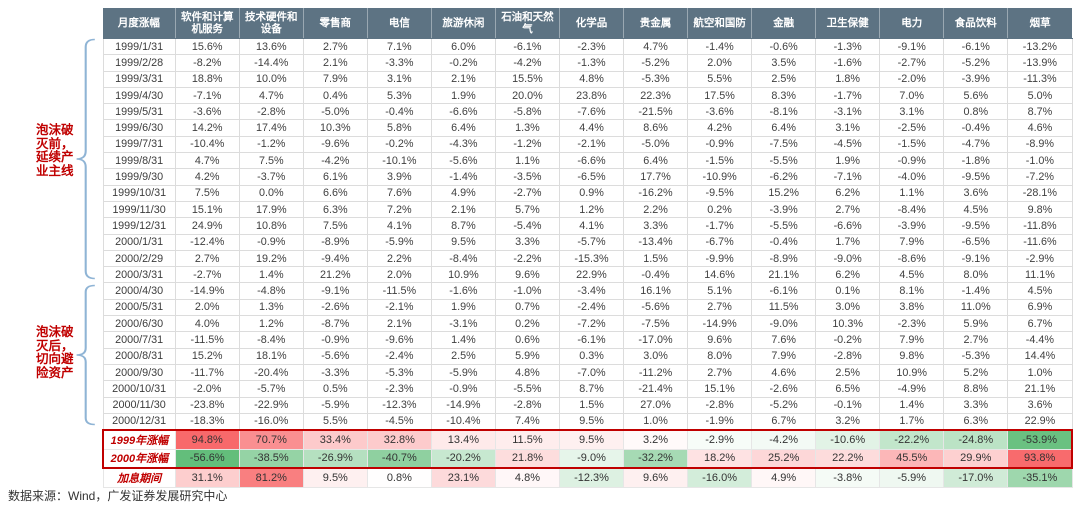 This screenshot has height=508, width=1080. I want to click on value-cell: 3.1%, so click(912, 112).